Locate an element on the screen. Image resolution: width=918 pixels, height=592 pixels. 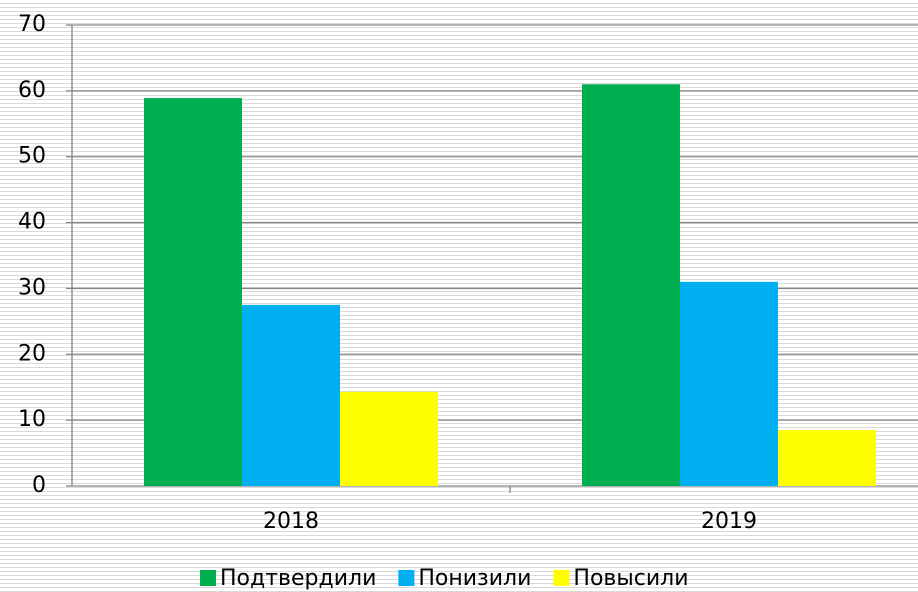
legend-label: Понизили is located at coordinates (474, 578).